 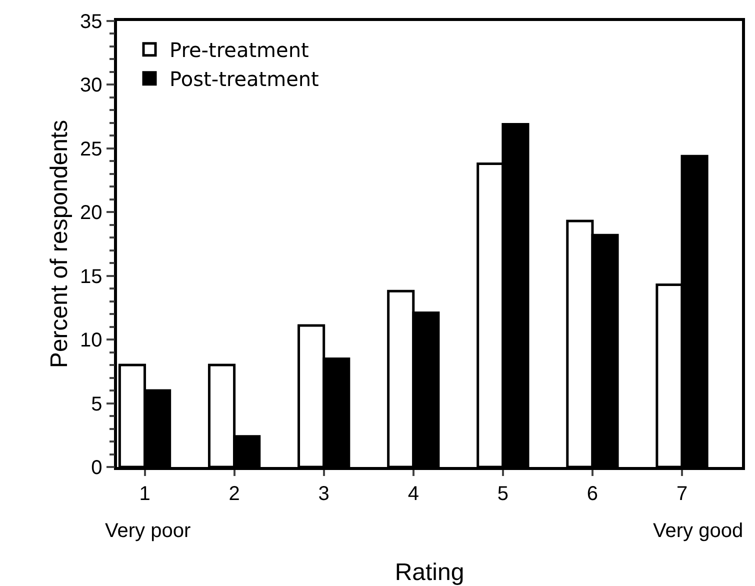 I want to click on y-tick-label: 20, so click(x=91, y=213).